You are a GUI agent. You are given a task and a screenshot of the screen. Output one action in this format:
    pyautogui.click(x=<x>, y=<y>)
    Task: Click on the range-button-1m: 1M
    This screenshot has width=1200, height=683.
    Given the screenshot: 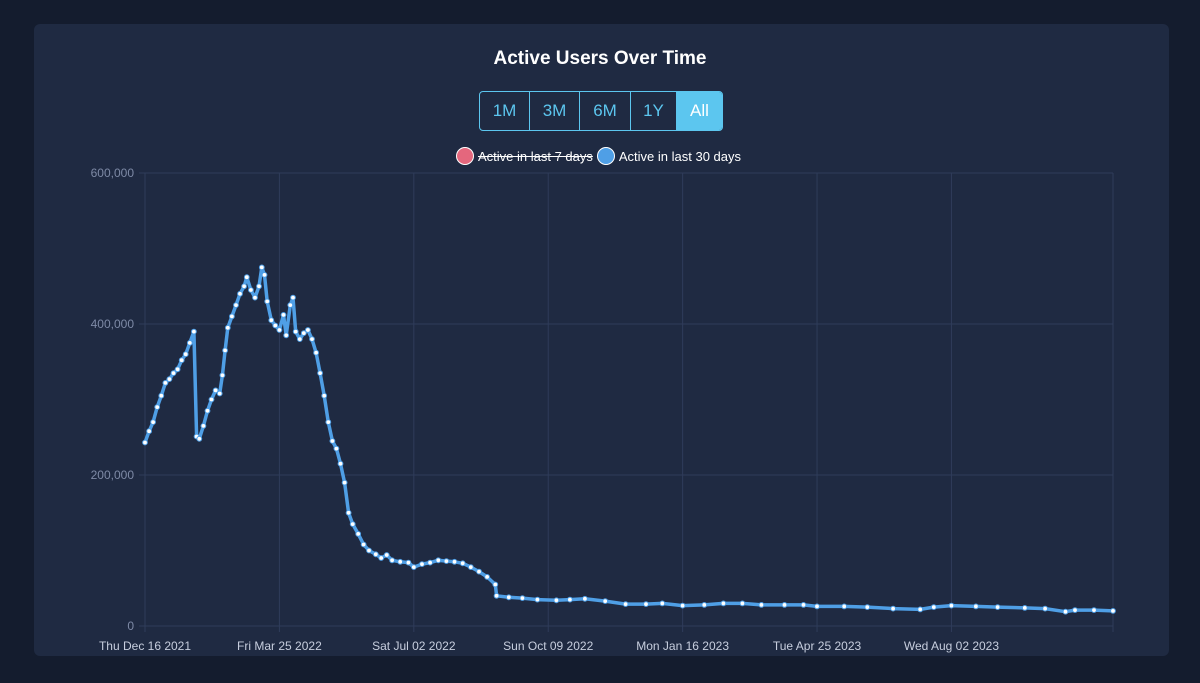 What is the action you would take?
    pyautogui.click(x=505, y=111)
    